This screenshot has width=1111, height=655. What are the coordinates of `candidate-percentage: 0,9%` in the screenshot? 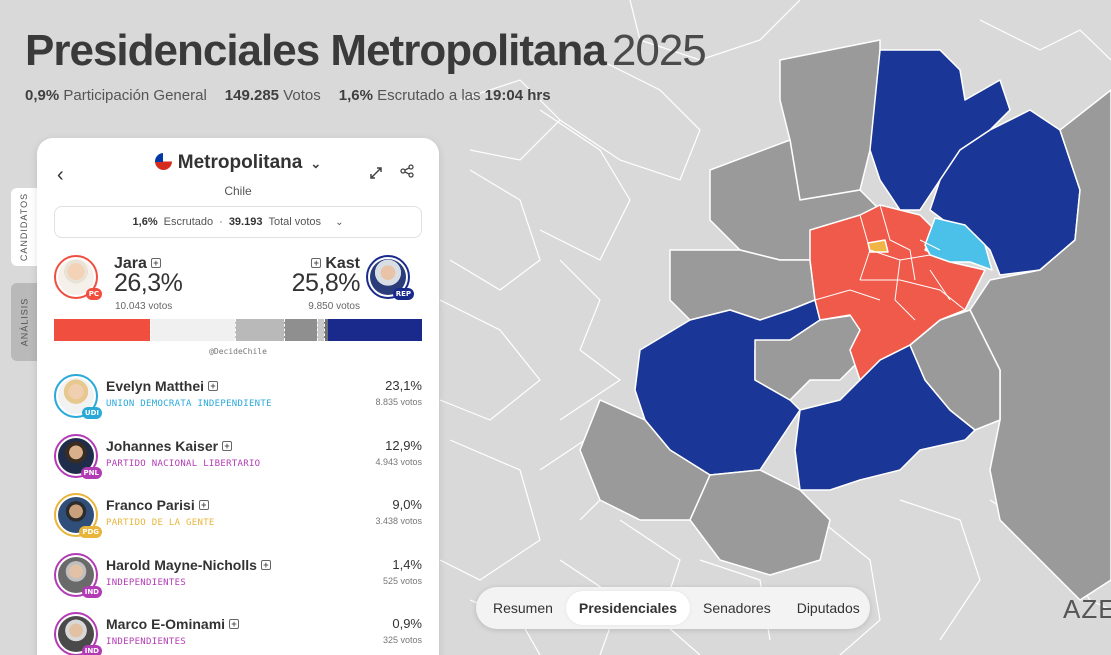 It's located at (407, 623).